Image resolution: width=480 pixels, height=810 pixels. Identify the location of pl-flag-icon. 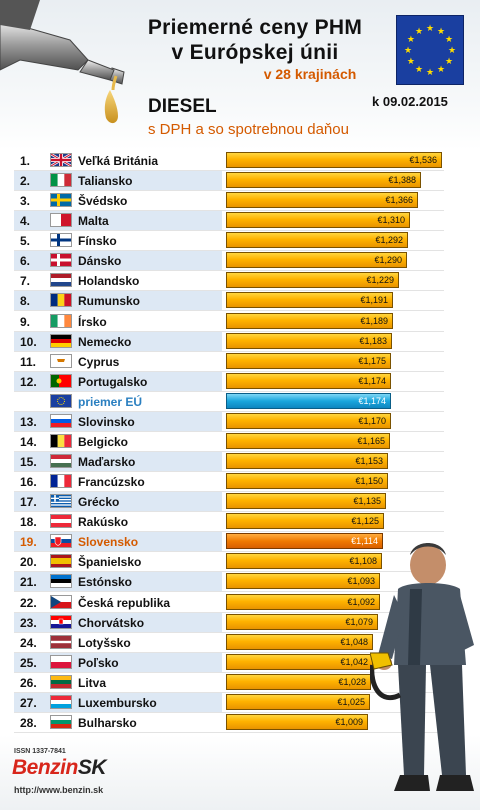
(61, 662).